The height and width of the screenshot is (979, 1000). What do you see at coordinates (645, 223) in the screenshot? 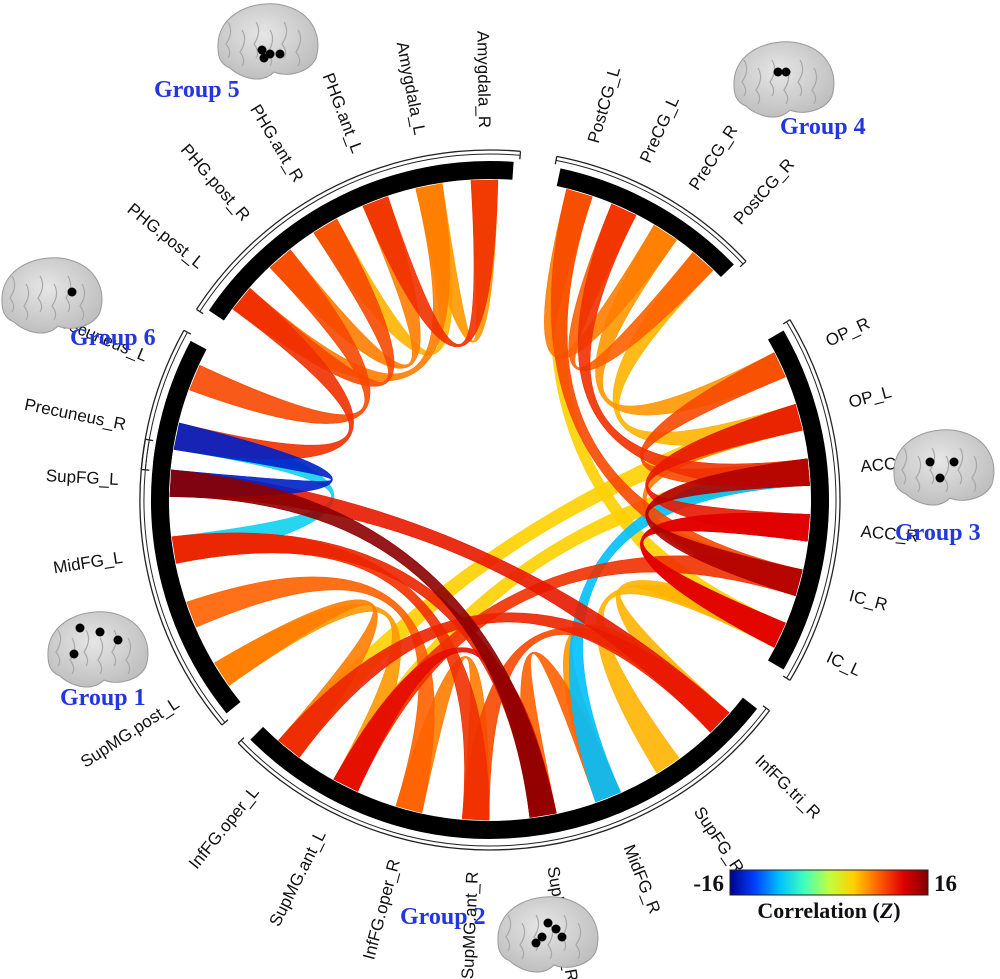
I see `group-4-segment` at bounding box center [645, 223].